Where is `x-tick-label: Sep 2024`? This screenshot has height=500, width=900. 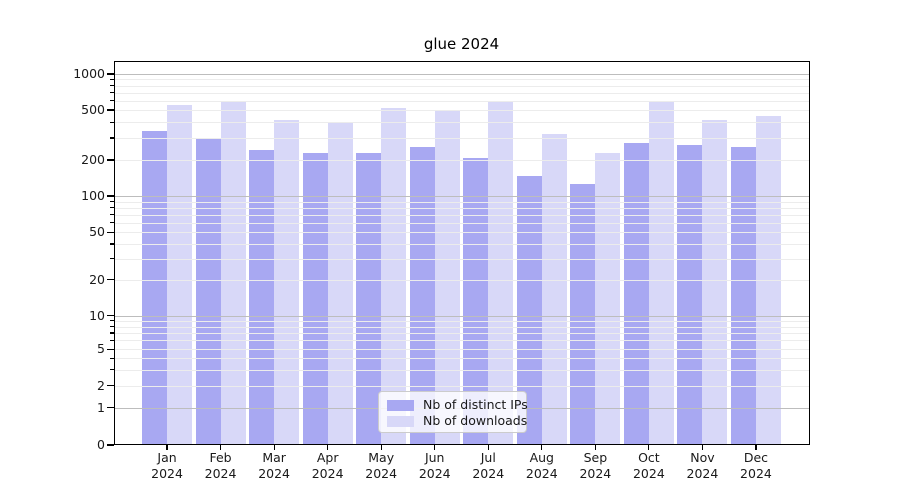
x-tick-label: Sep 2024 is located at coordinates (595, 465).